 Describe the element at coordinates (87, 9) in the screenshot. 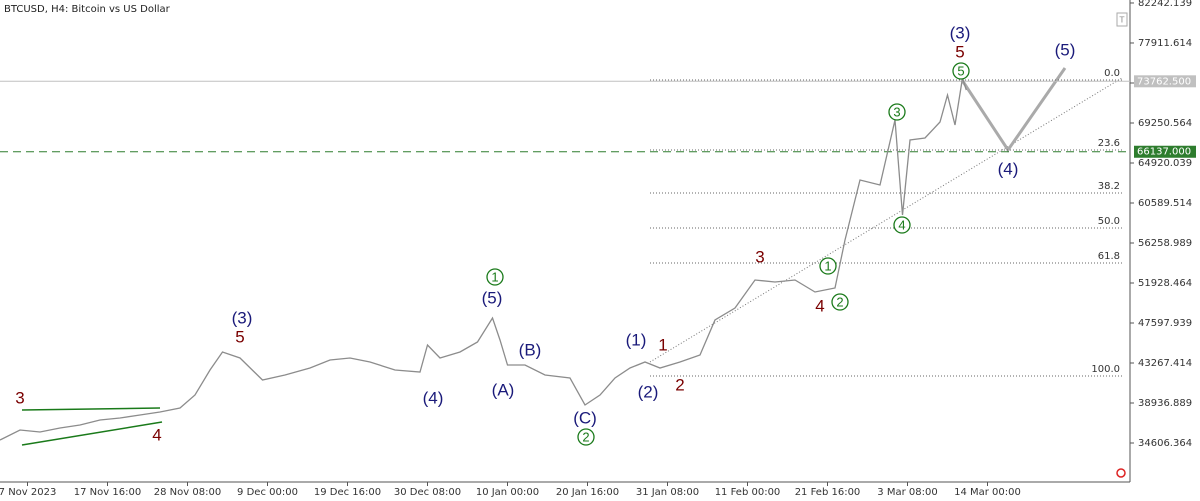

I see `chart-title: BTCUSD, H4: Bitcoin vs US Dollar` at that location.